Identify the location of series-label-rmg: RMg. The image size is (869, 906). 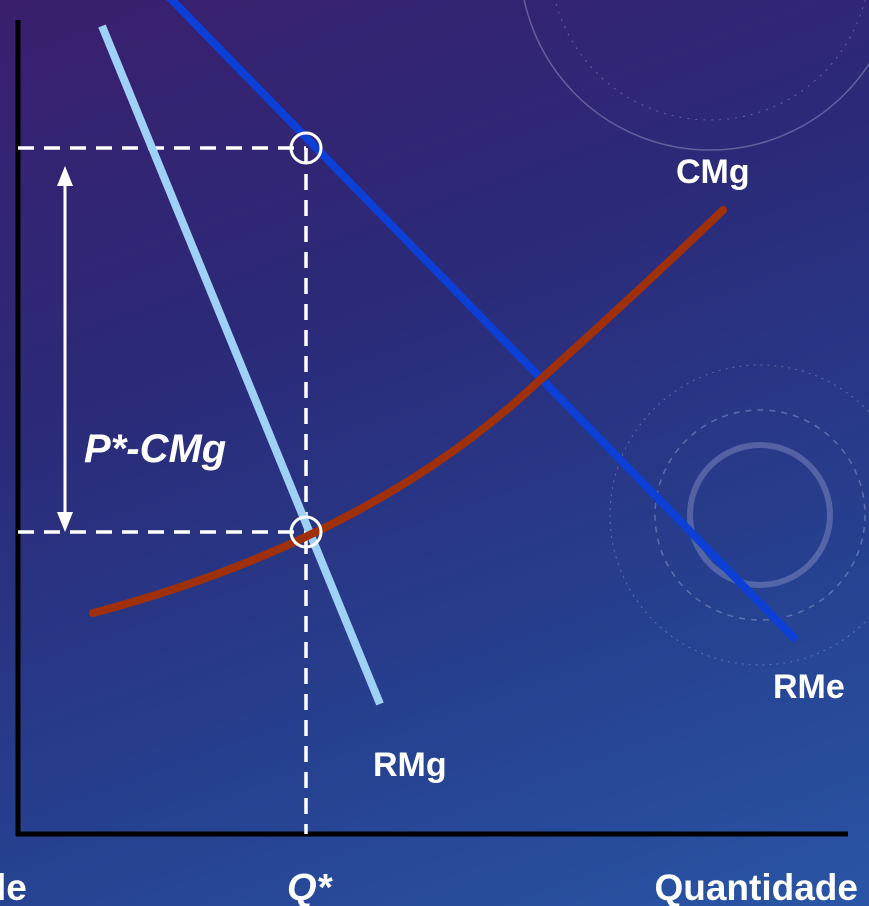
(410, 765).